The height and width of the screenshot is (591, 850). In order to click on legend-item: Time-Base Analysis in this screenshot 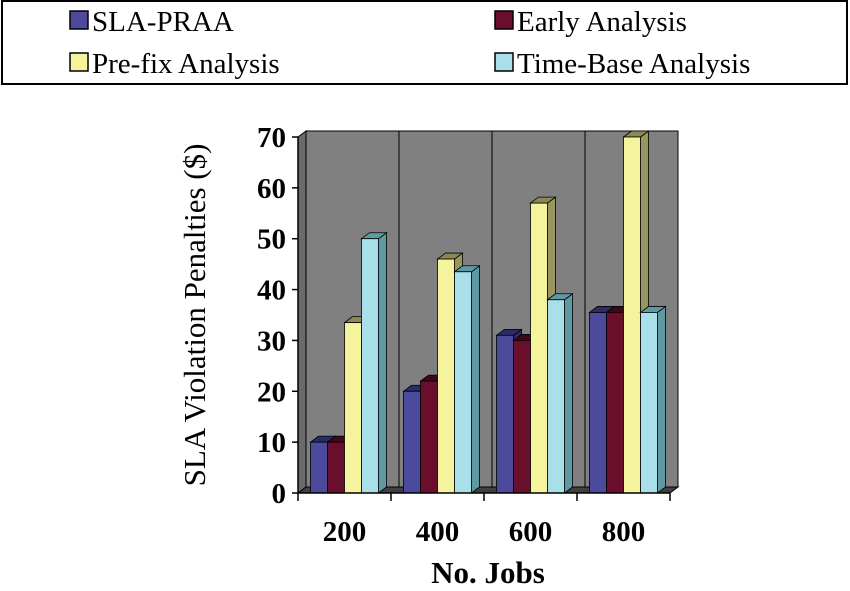, I will do `click(622, 64)`.